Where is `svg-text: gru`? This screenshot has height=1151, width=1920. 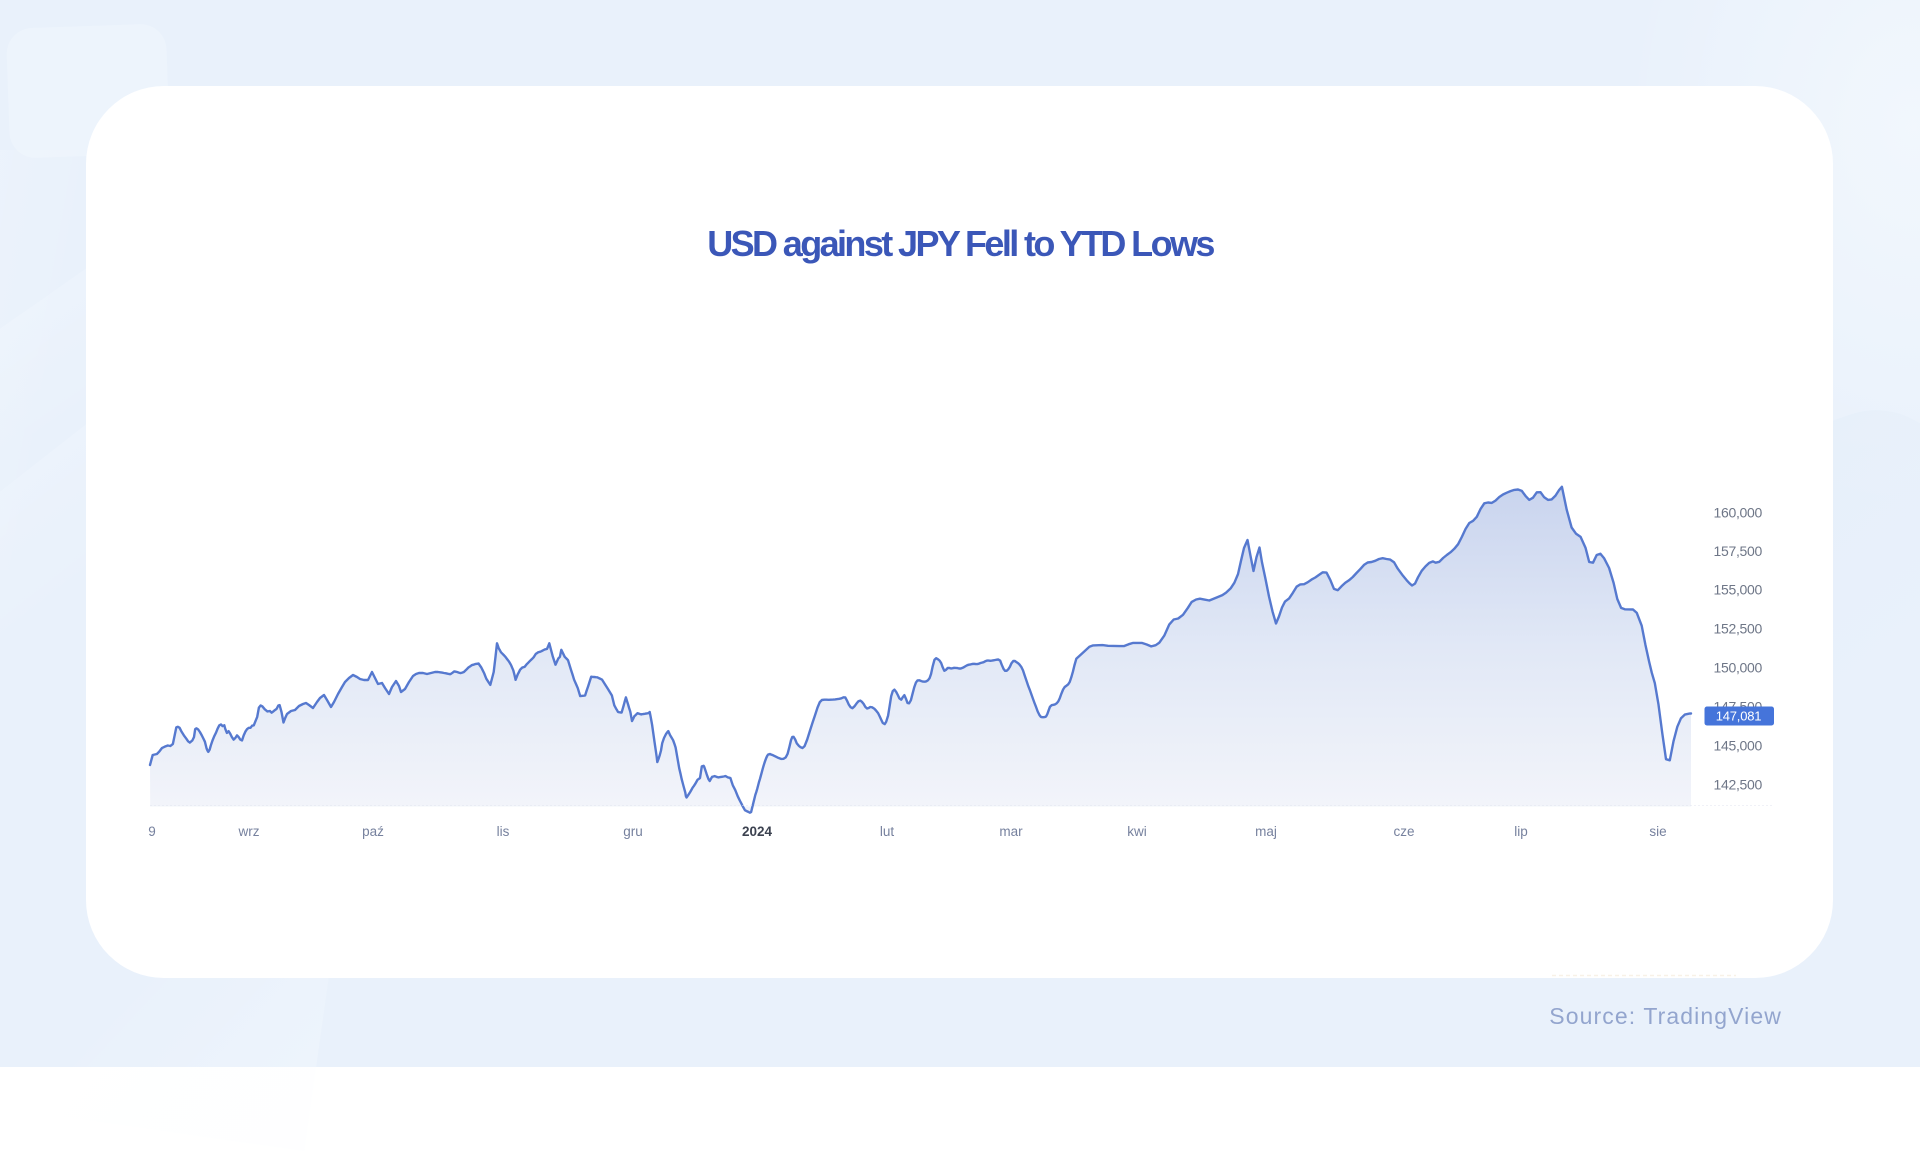
svg-text: gru is located at coordinates (633, 831).